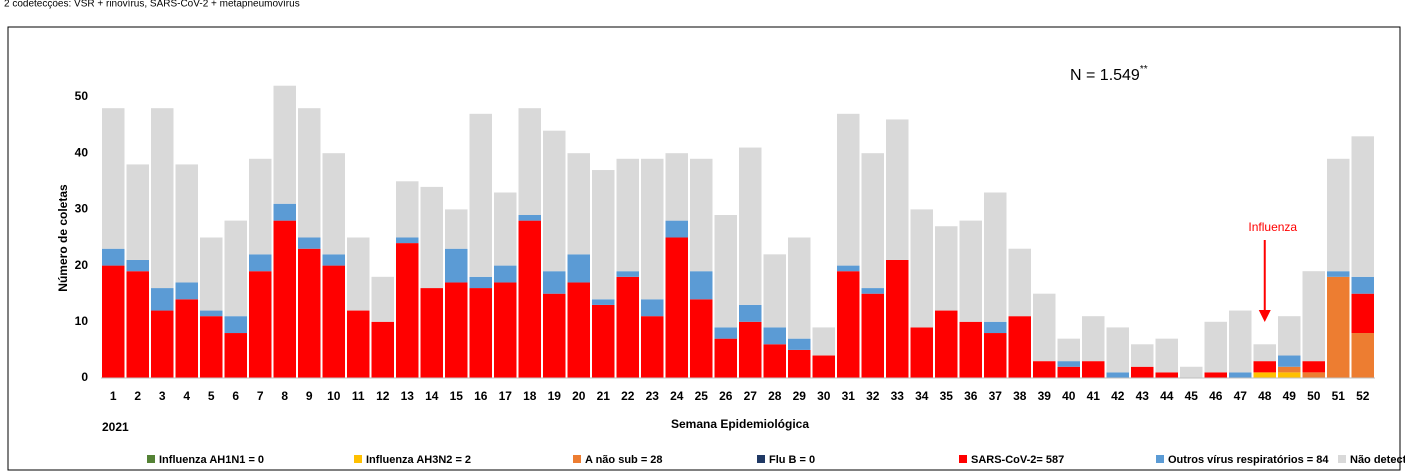 The image size is (1405, 472). Describe the element at coordinates (358, 396) in the screenshot. I see `x-tick-label: 11` at that location.